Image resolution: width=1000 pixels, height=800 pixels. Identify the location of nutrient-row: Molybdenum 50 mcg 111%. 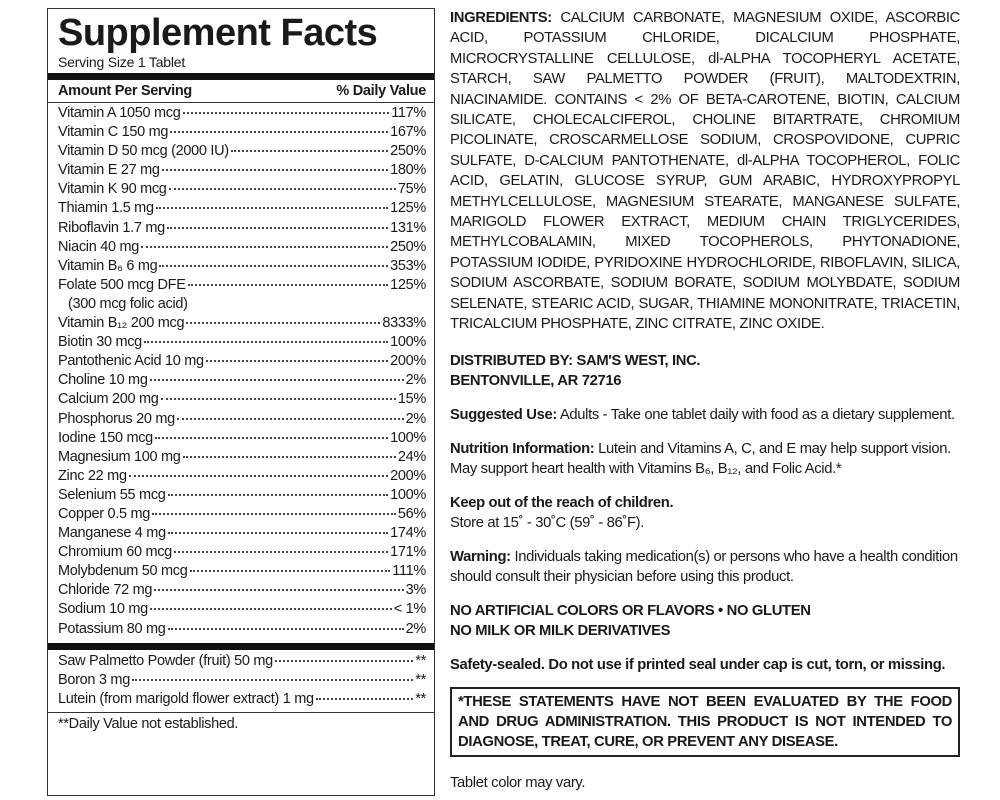
(242, 571).